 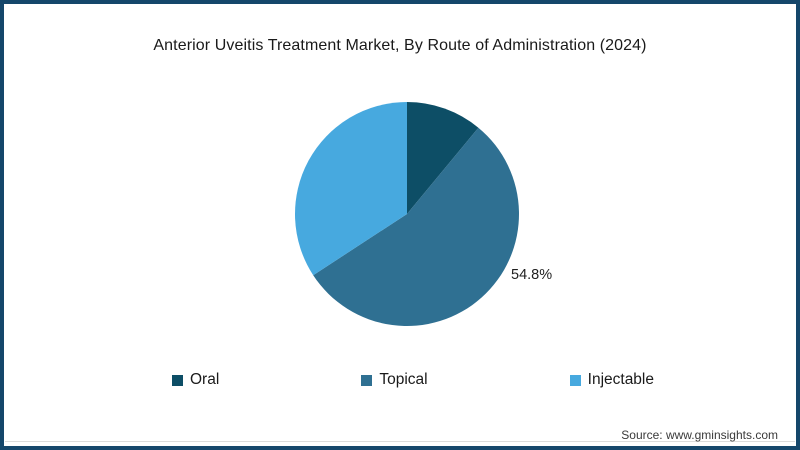 What do you see at coordinates (699, 435) in the screenshot?
I see `source-attribution: Source: www.gminsights.com` at bounding box center [699, 435].